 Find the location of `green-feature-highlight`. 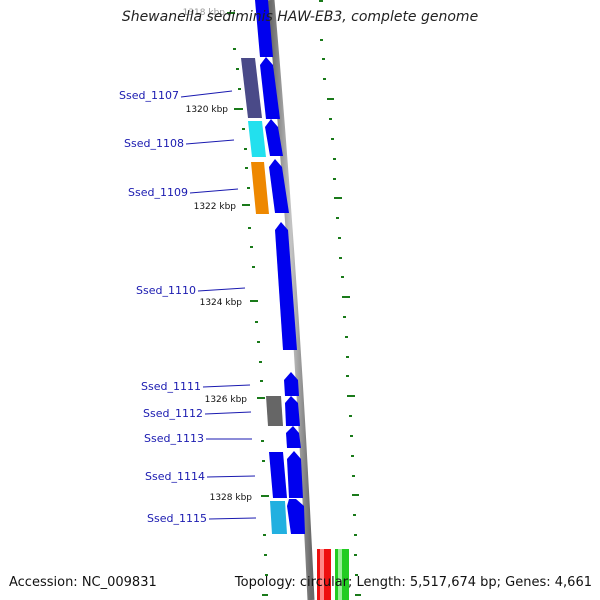

green-feature-highlight is located at coordinates (340, 574).